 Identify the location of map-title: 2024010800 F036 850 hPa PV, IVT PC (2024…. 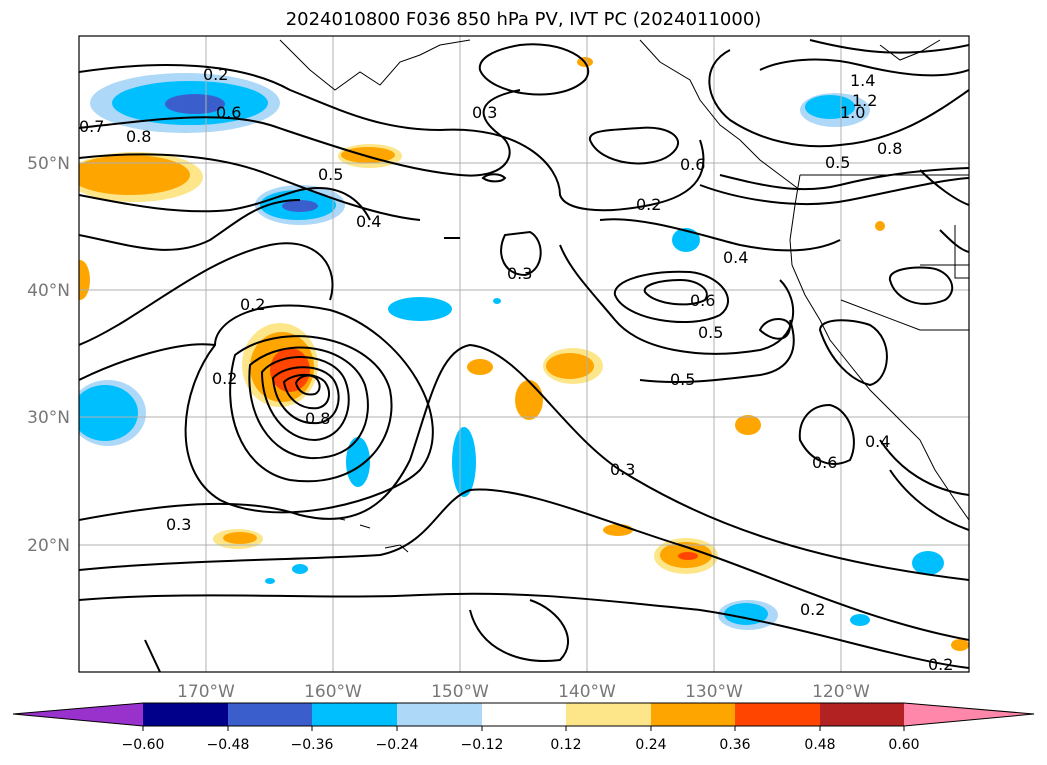
(523, 19).